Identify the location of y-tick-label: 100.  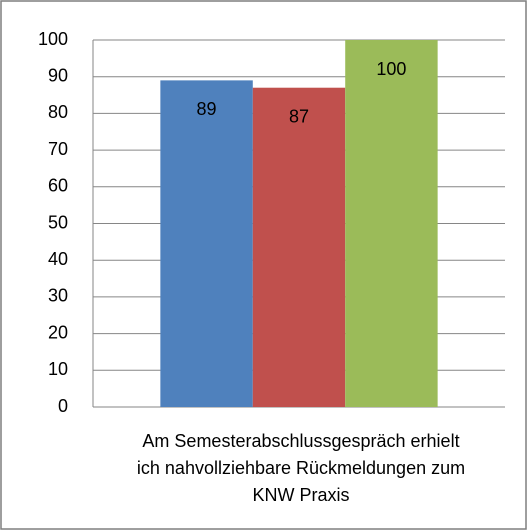
(53, 39).